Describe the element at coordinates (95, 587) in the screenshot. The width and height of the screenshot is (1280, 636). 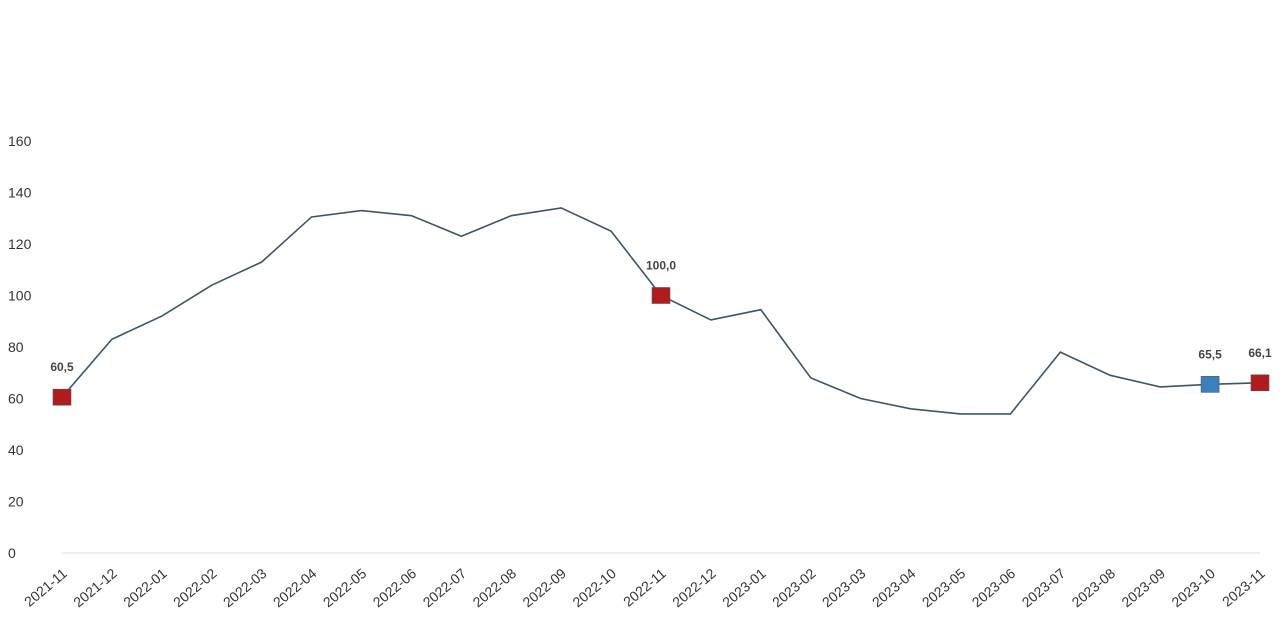
I see `x-tick-label: 2021-12` at that location.